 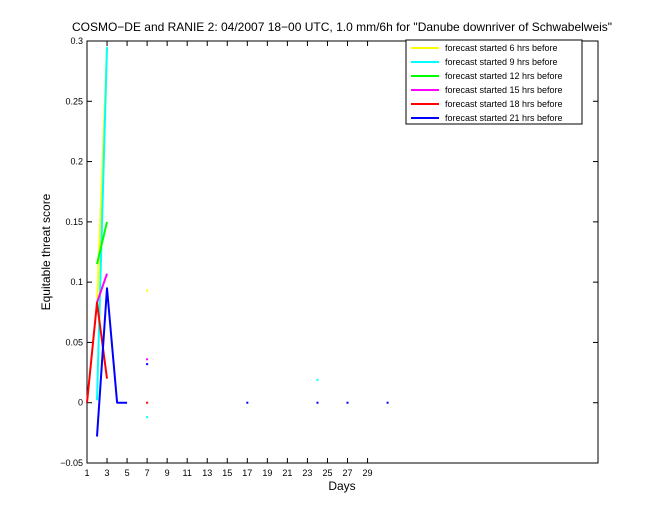 What do you see at coordinates (74, 222) in the screenshot?
I see `y-tick-label: 0.15` at bounding box center [74, 222].